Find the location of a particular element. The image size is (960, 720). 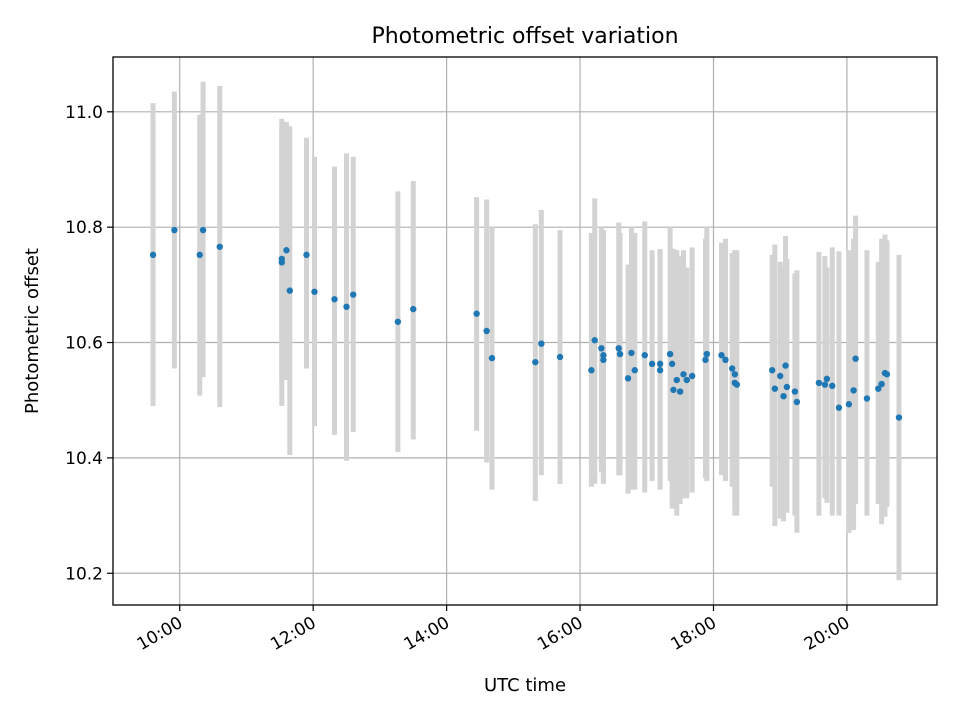

x-tick-label: 16:00 is located at coordinates (560, 634).